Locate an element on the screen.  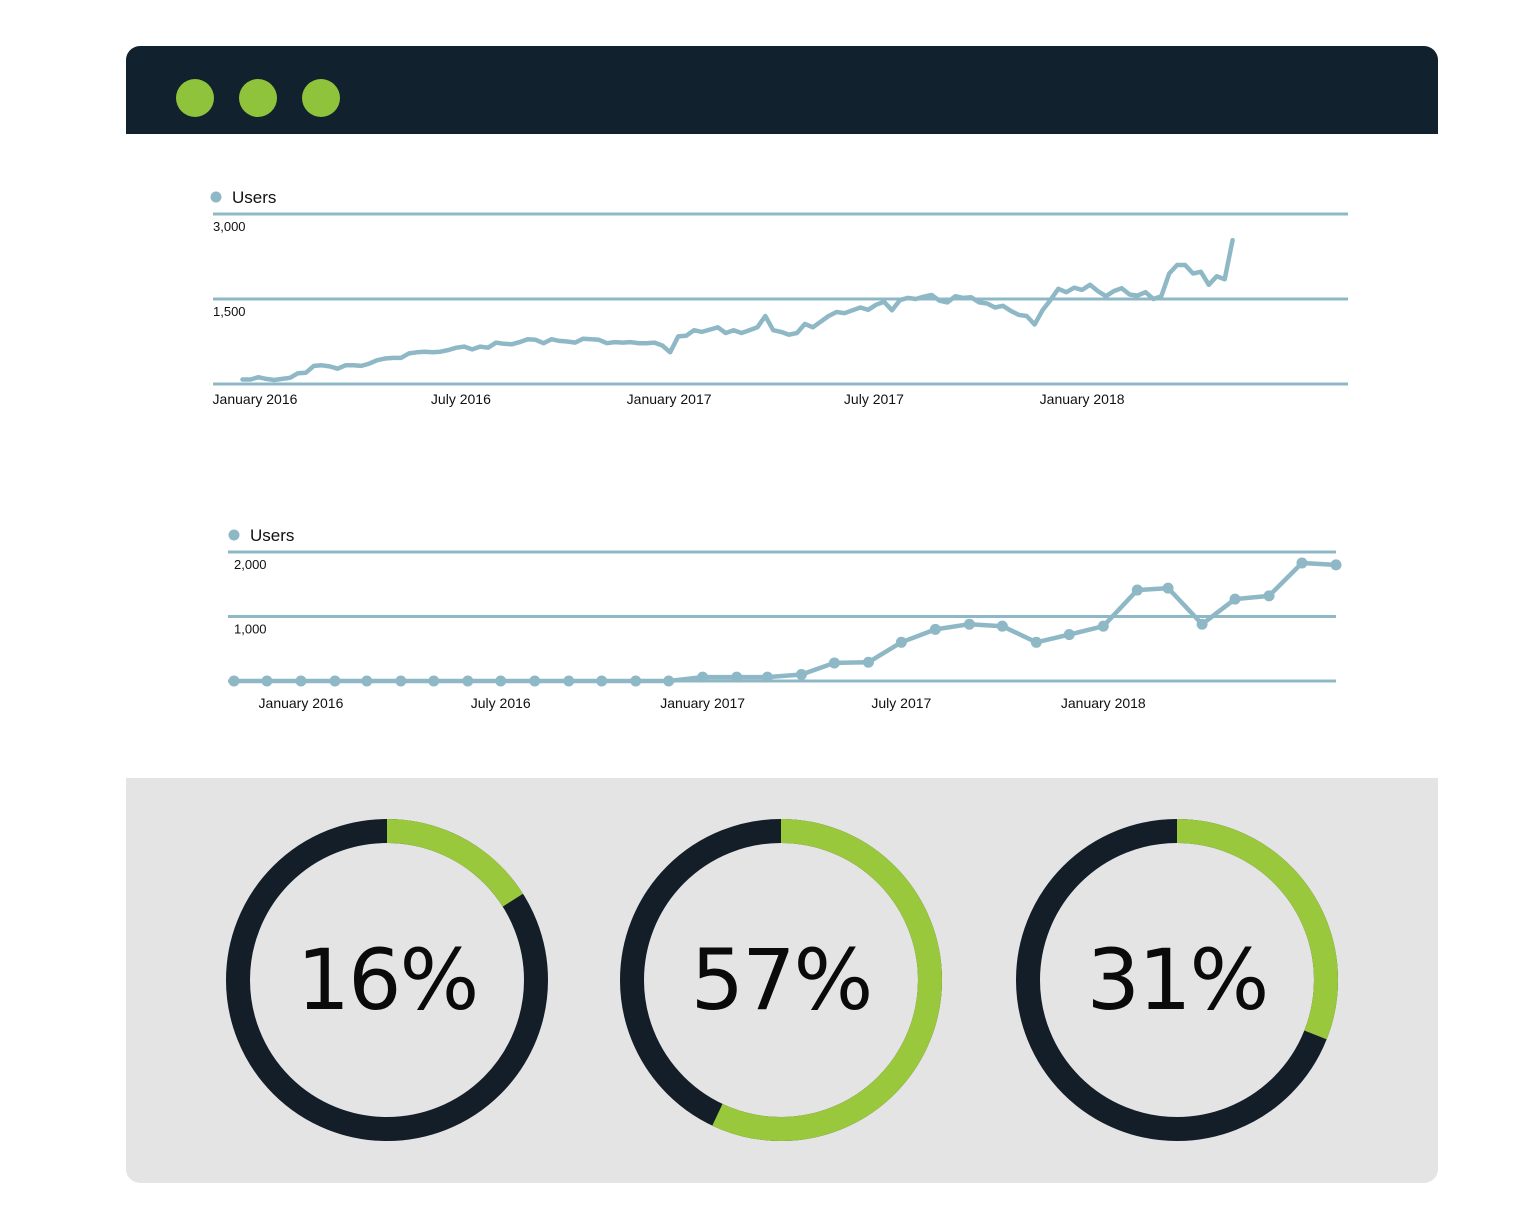
gauge-percentage: 31% is located at coordinates (1178, 980).